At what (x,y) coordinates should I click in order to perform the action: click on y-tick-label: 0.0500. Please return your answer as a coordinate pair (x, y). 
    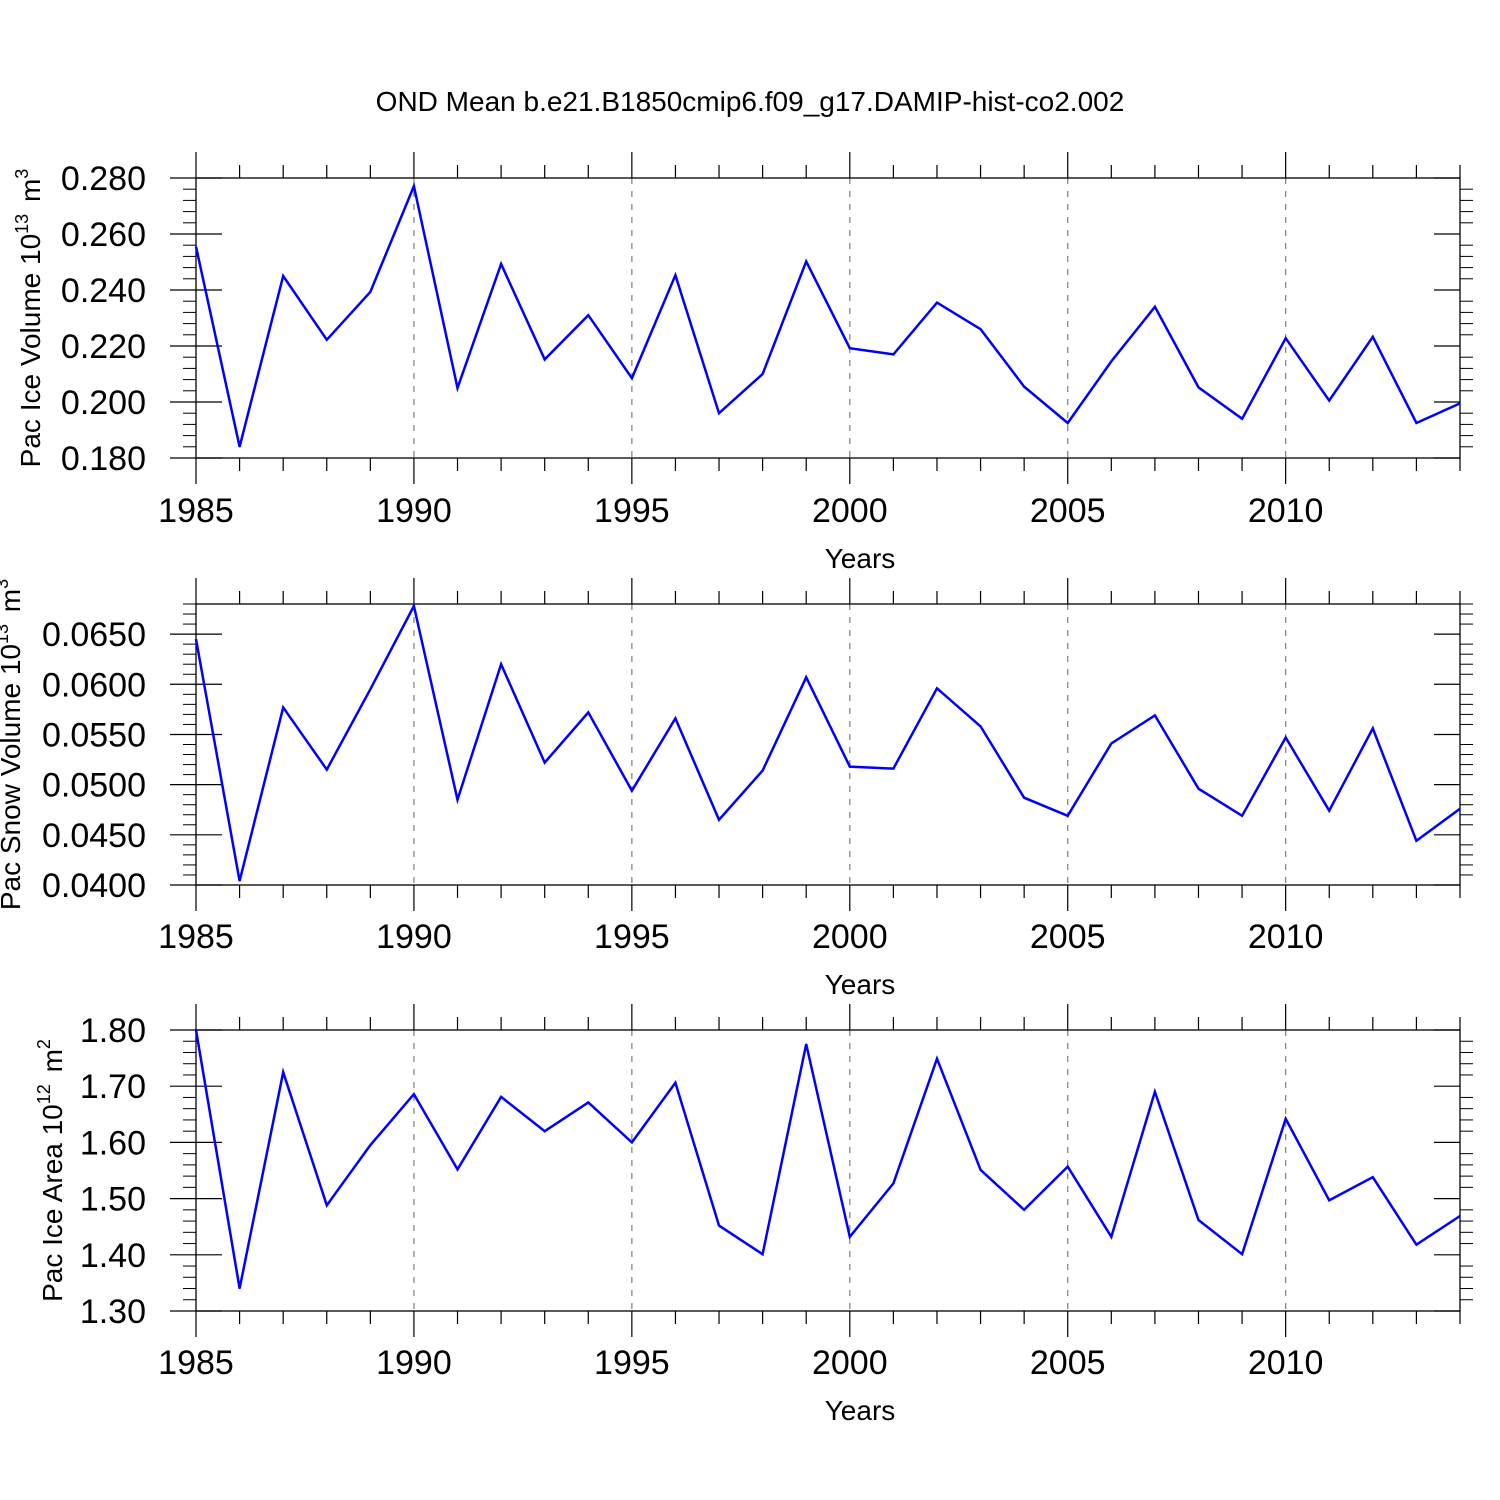
    Looking at the image, I should click on (94, 786).